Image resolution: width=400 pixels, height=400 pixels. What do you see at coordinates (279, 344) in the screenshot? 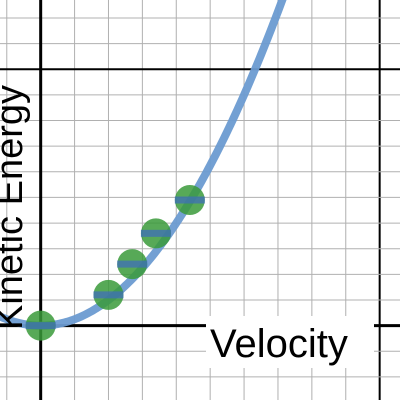
I see `x-axis-label: Velocity` at bounding box center [279, 344].